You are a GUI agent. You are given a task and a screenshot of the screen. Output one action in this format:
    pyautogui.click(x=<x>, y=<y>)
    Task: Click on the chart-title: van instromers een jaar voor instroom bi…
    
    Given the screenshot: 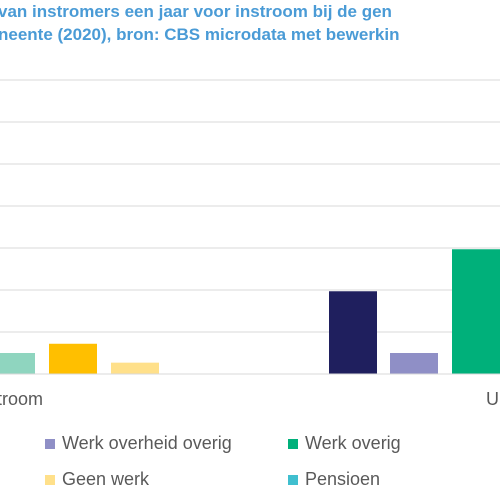 What is the action you would take?
    pyautogui.click(x=200, y=23)
    